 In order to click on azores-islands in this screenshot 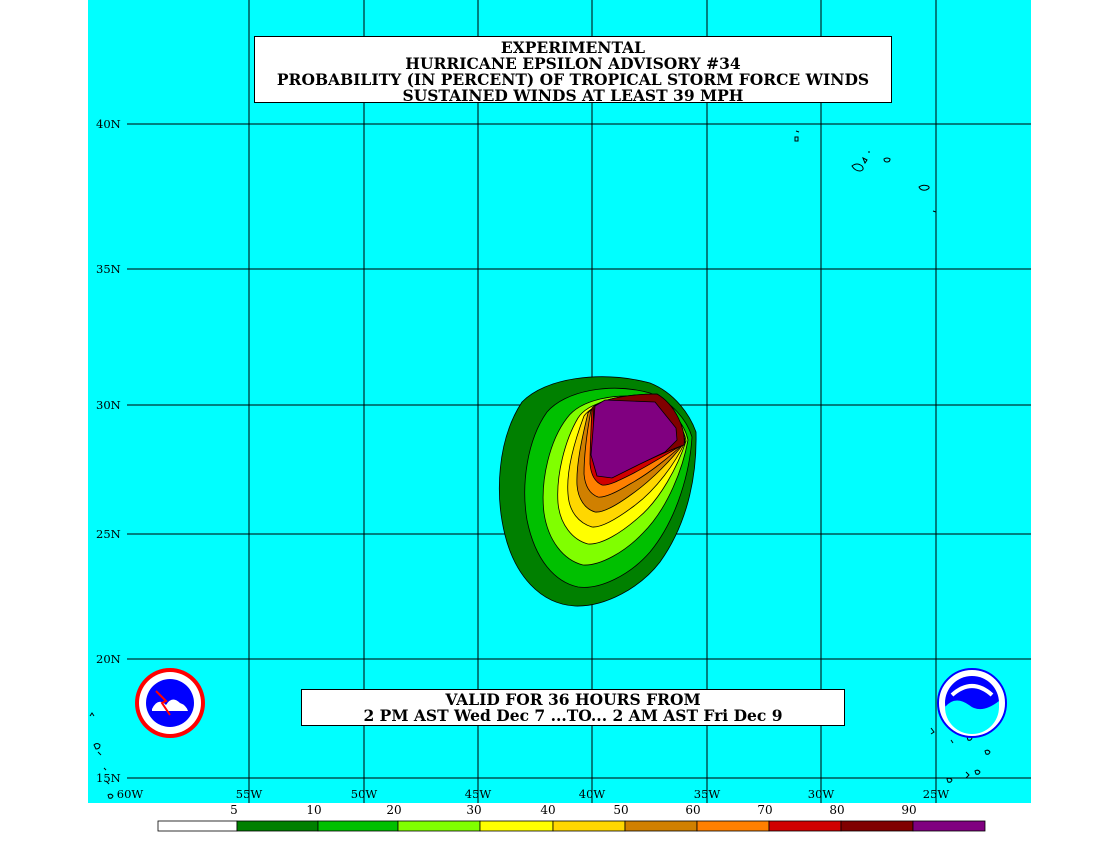, I will do `click(865, 171)`.